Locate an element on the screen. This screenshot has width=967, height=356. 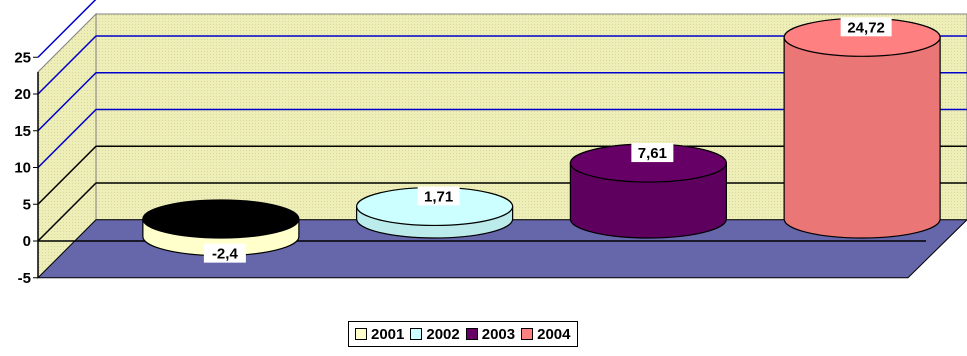
y-tick-label: 5 is located at coordinates (27, 204).